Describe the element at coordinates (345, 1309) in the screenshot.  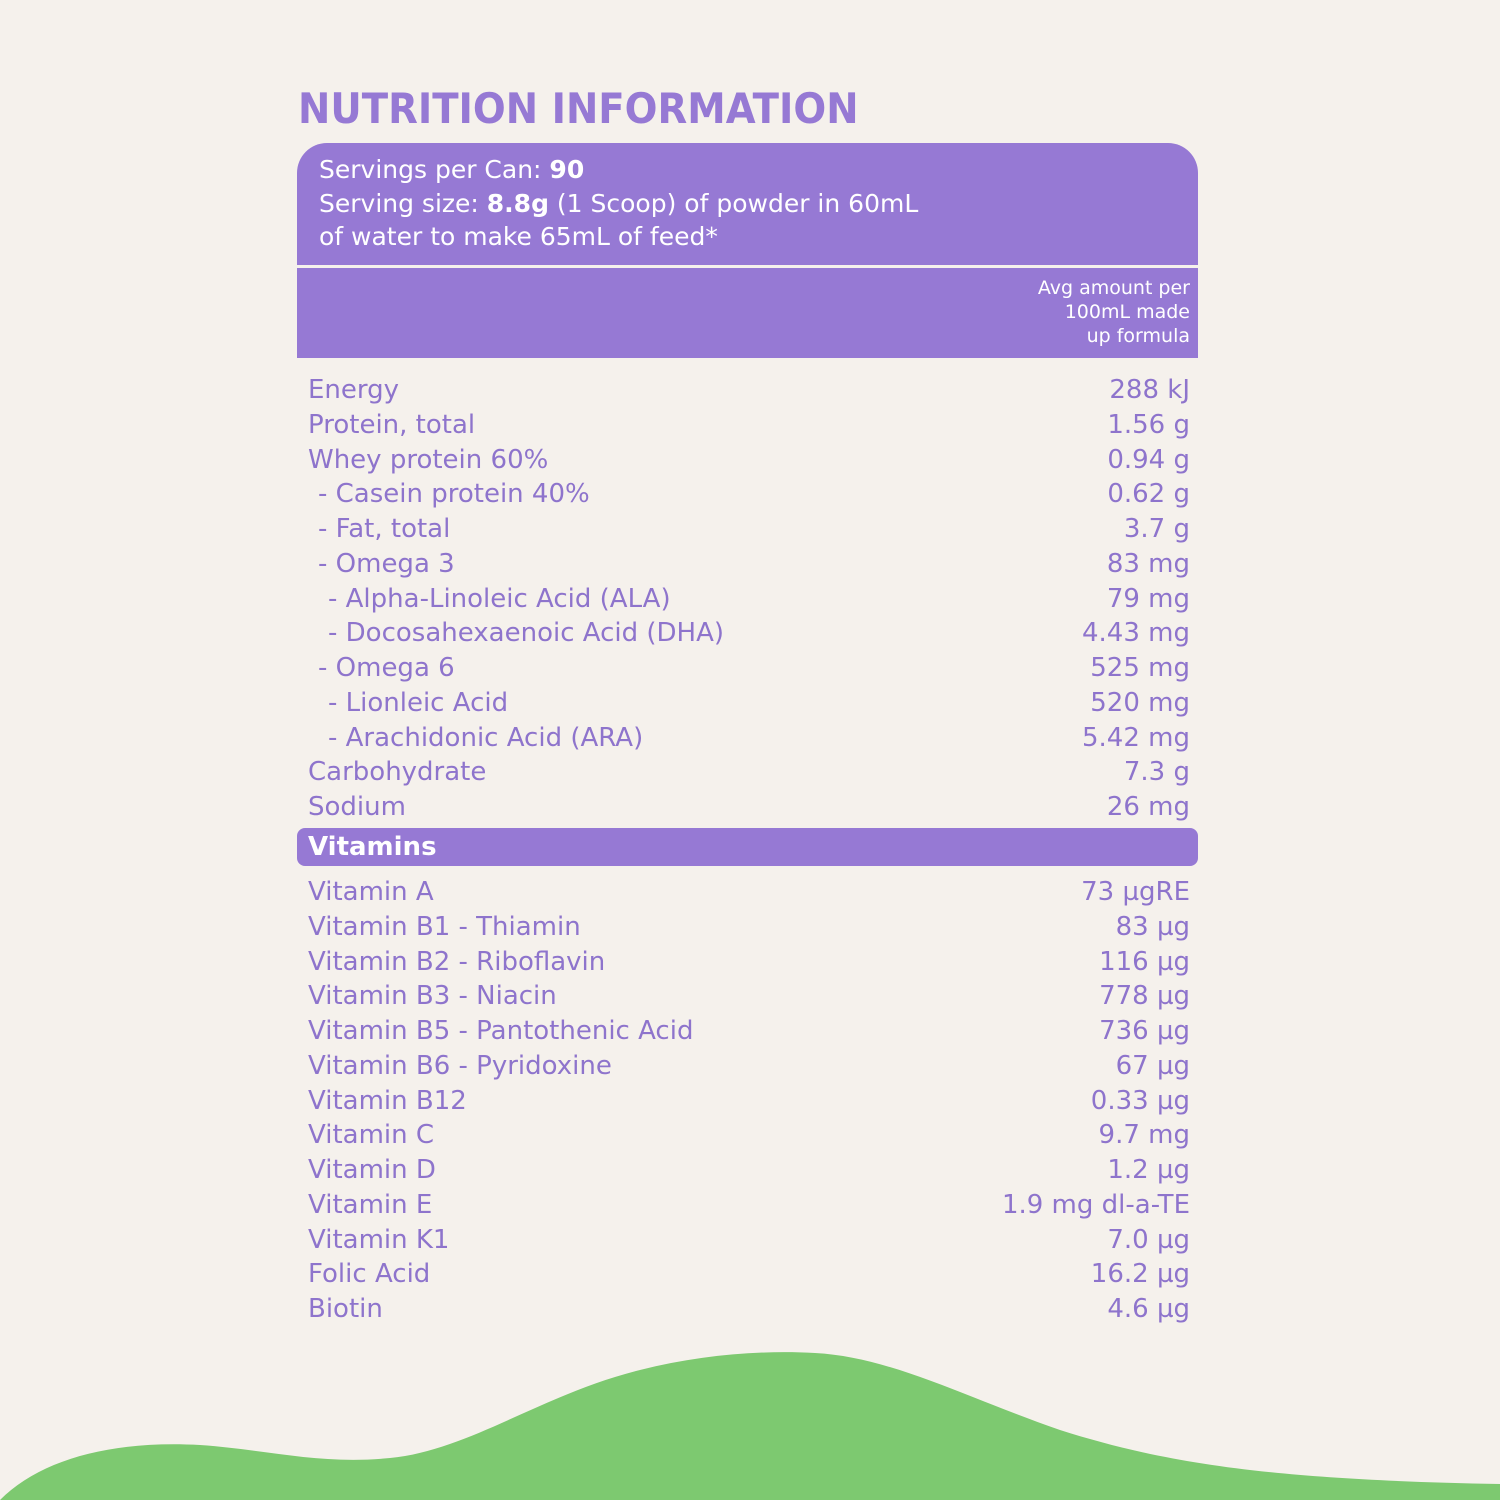
I see `nutrient-label: Biotin` at that location.